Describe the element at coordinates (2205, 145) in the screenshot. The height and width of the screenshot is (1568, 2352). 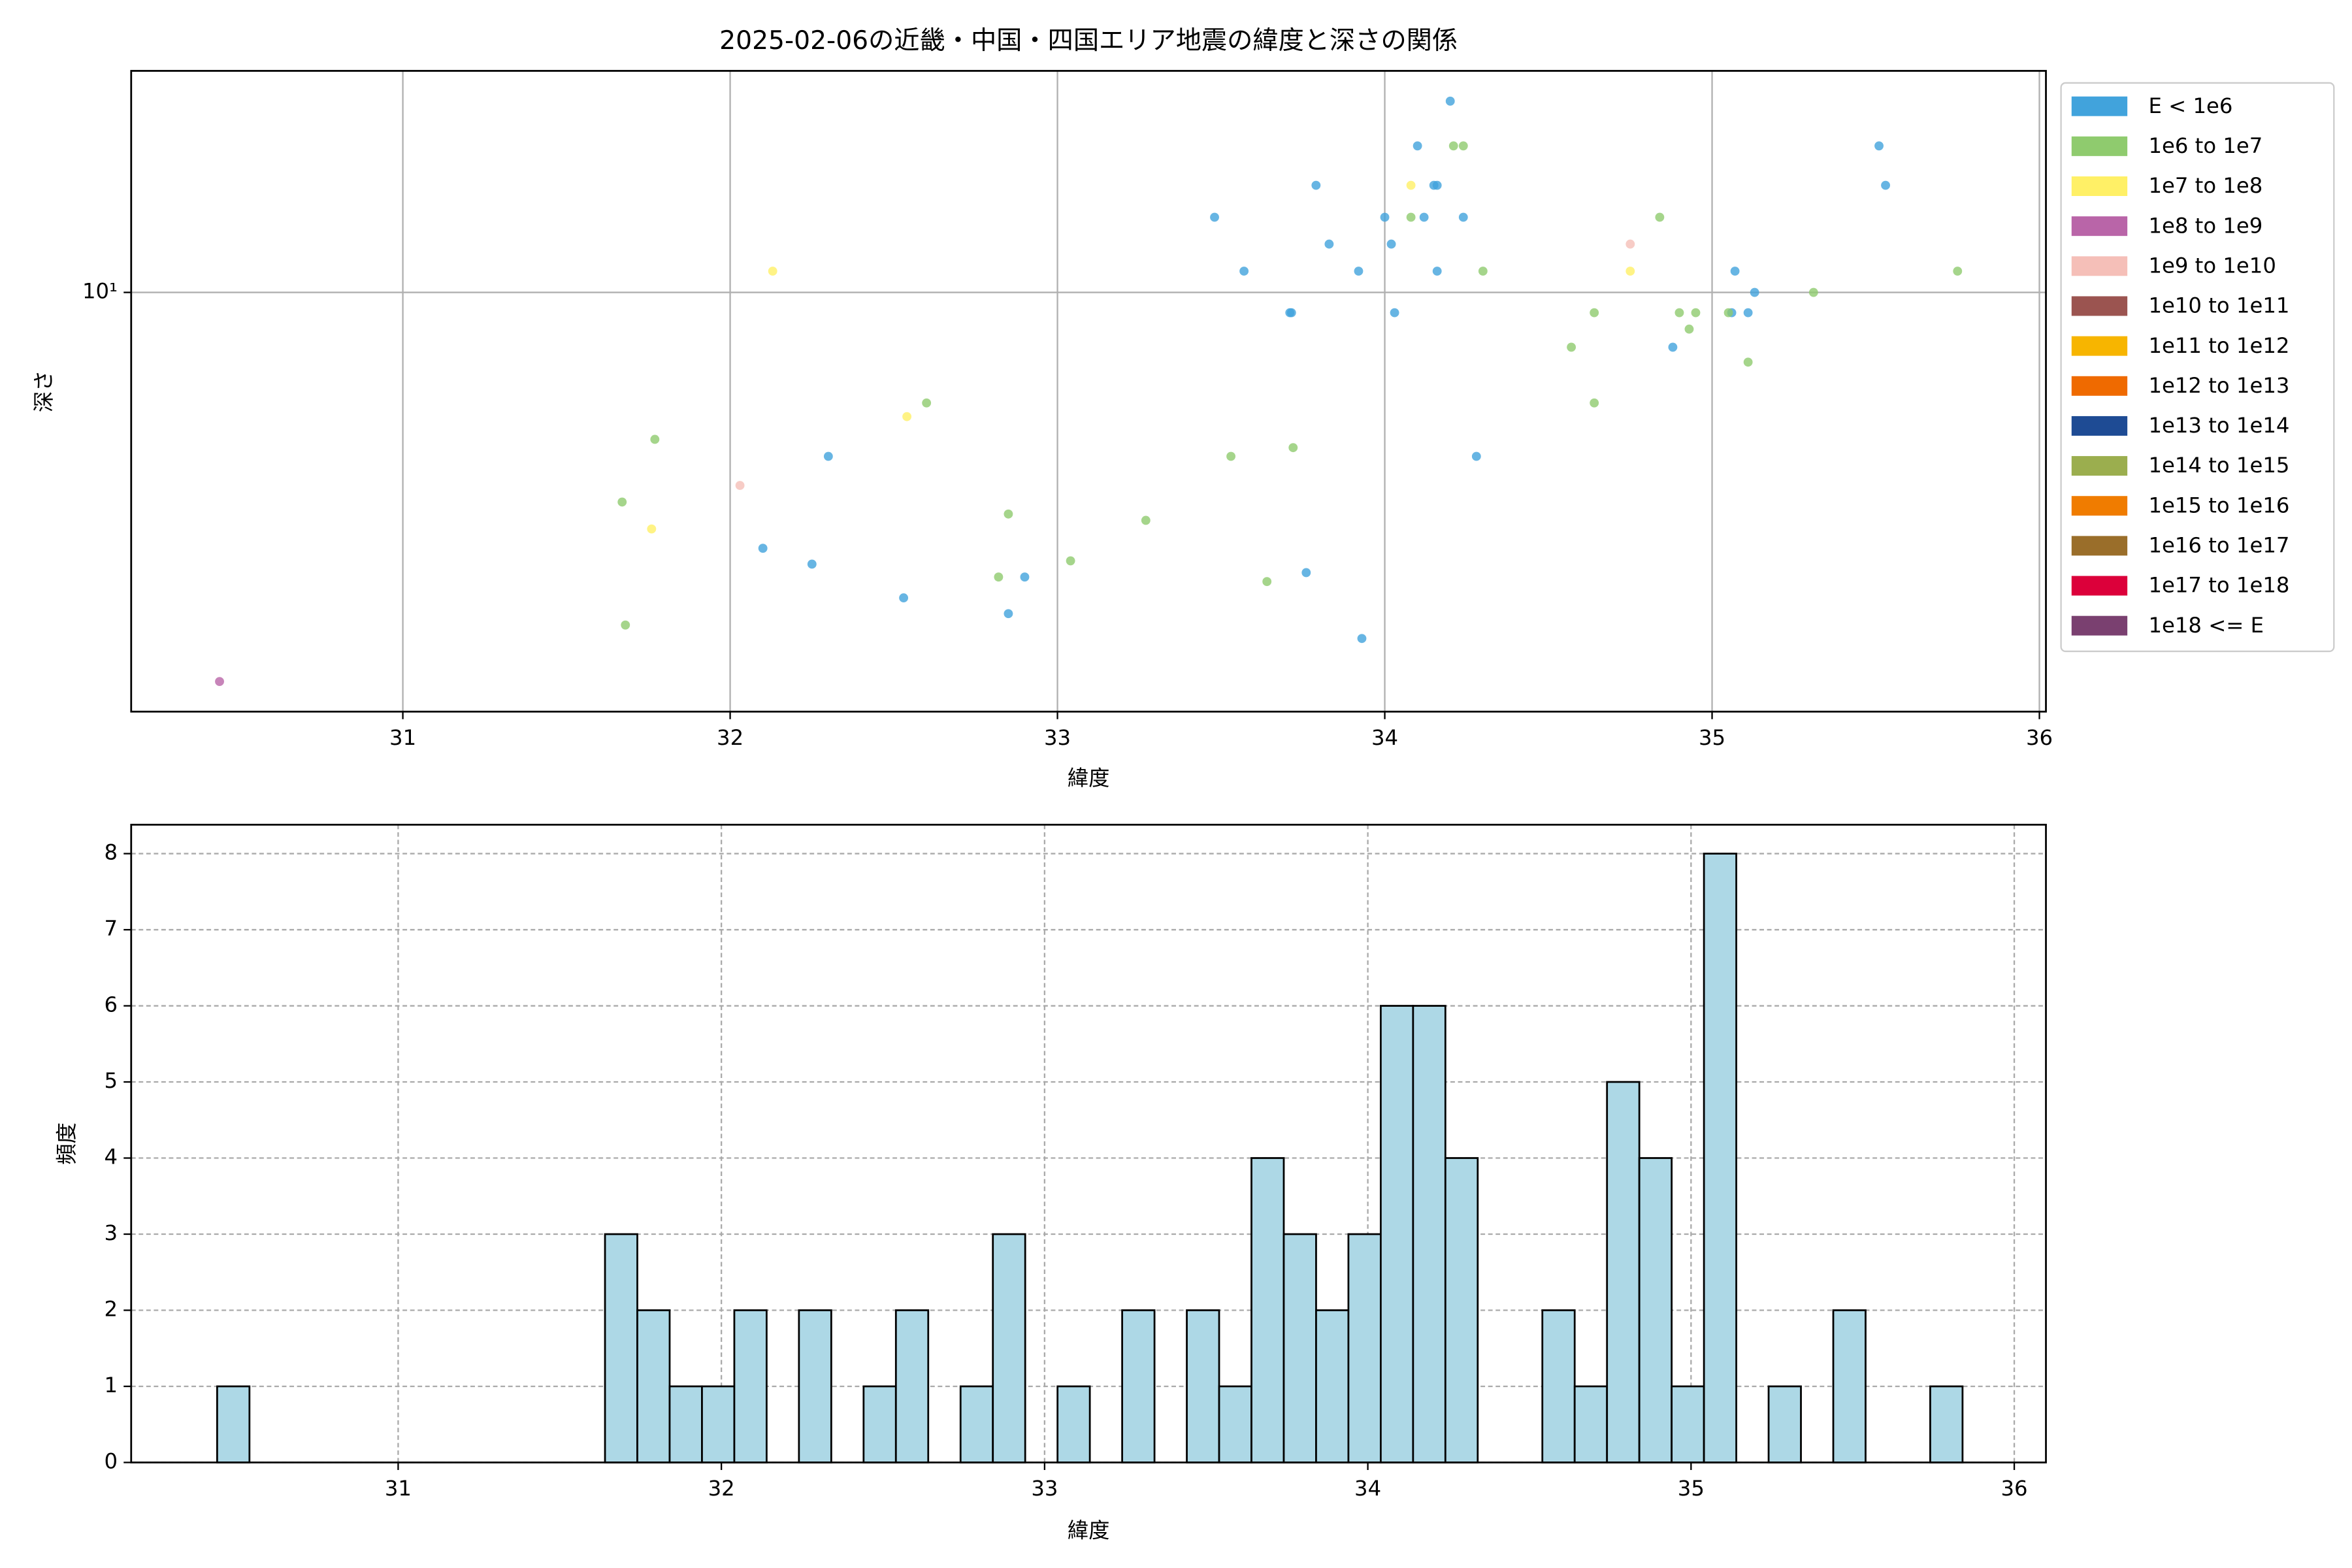
I see `legend-label: 1e6 to 1e7` at that location.